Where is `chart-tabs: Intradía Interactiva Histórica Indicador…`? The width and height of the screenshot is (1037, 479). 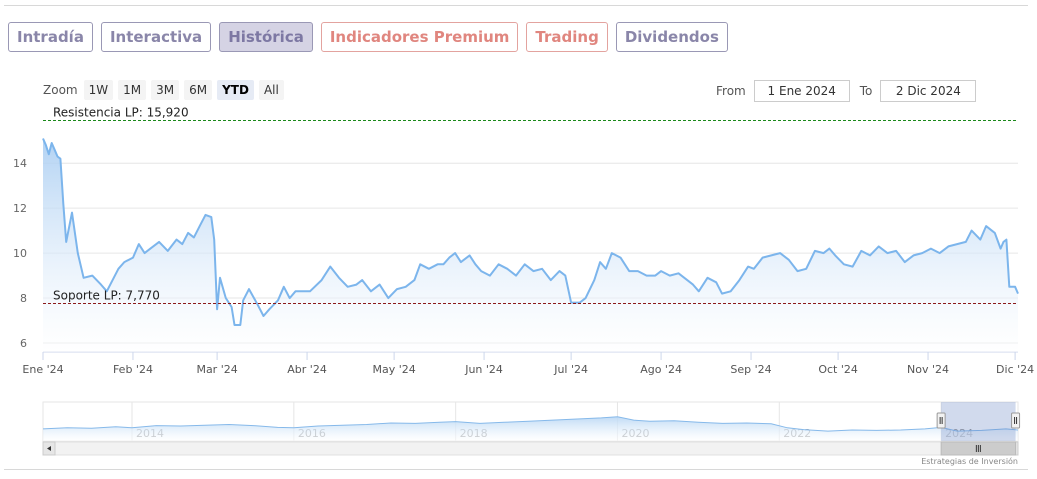 chart-tabs: Intradía Interactiva Histórica Indicador… is located at coordinates (368, 37).